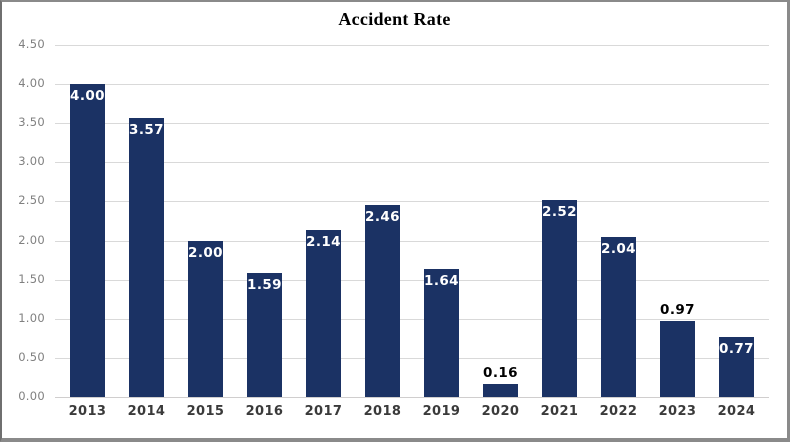 The image size is (790, 442). I want to click on bar-2020, so click(500, 390).